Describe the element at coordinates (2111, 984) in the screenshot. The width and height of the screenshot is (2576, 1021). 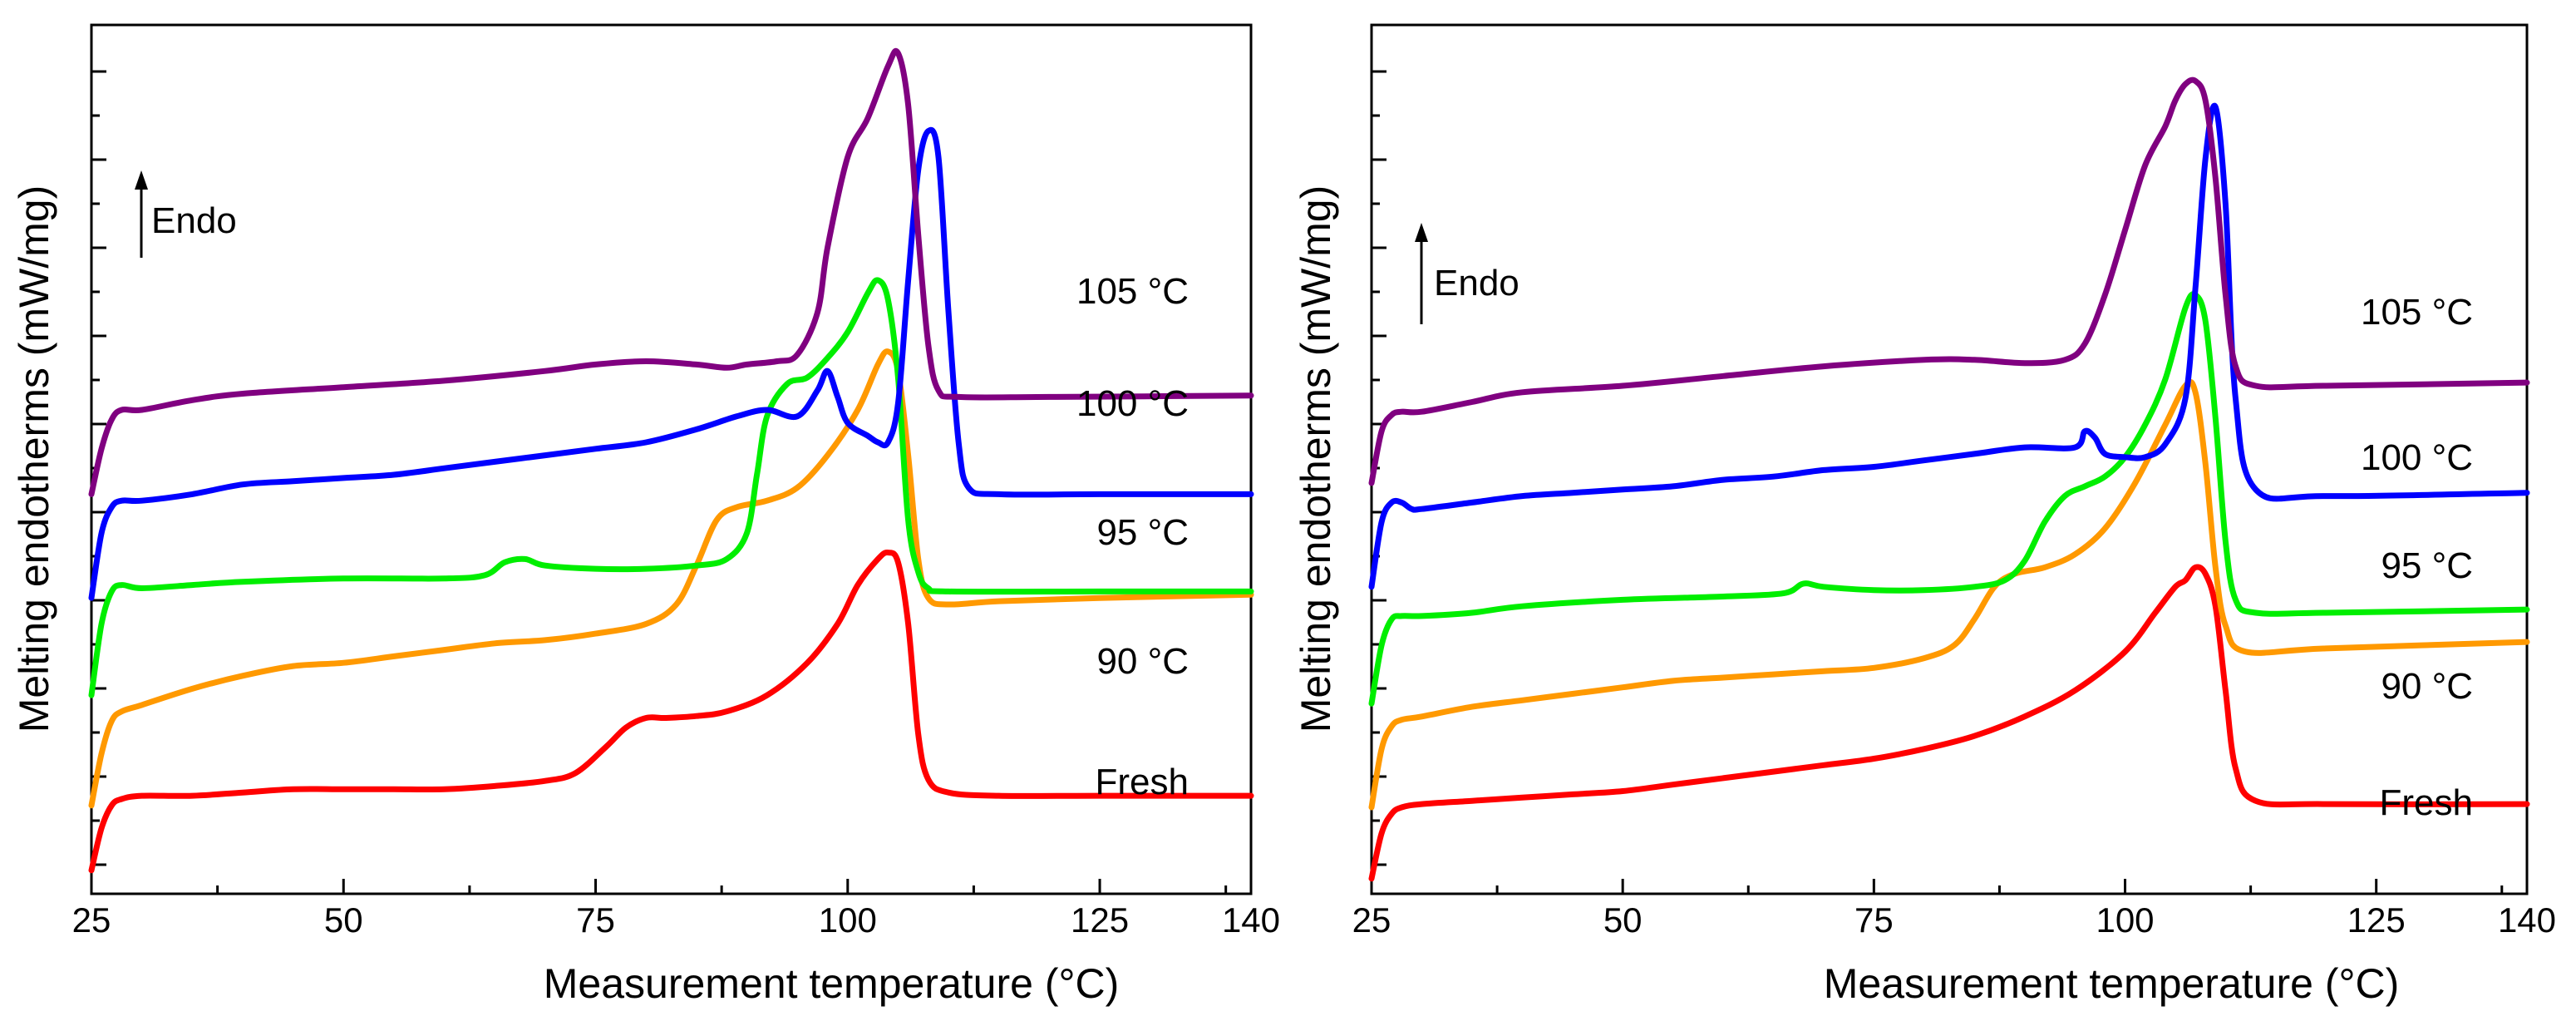
I see `right-x-axis-label: Measurement temperature (°C)` at that location.